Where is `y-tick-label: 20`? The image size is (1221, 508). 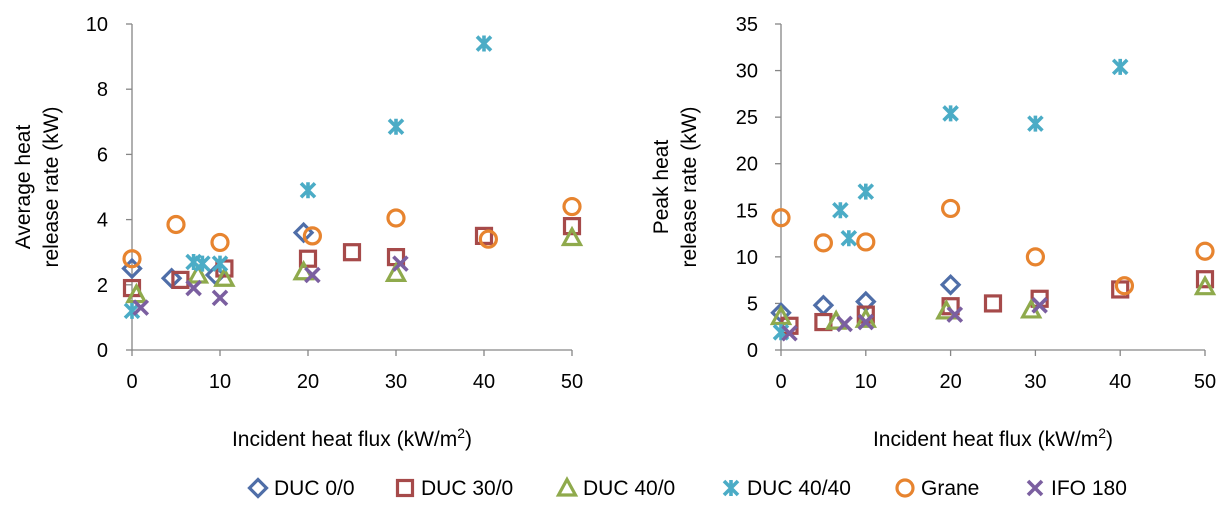 y-tick-label: 20 is located at coordinates (747, 165).